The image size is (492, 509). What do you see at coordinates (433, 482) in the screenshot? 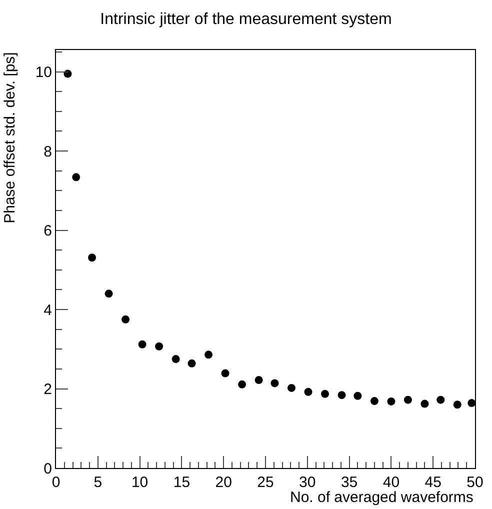
I see `x-tick-label: 45` at bounding box center [433, 482].